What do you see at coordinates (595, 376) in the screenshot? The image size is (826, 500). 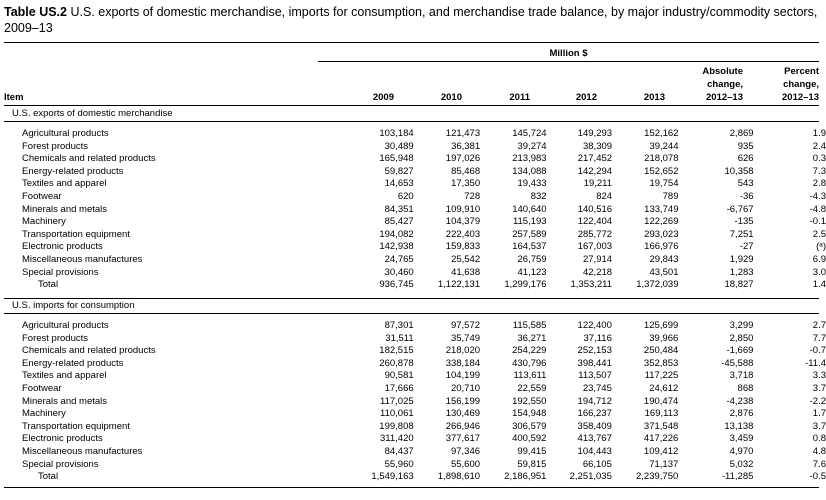 I see `row-value: 113,507` at bounding box center [595, 376].